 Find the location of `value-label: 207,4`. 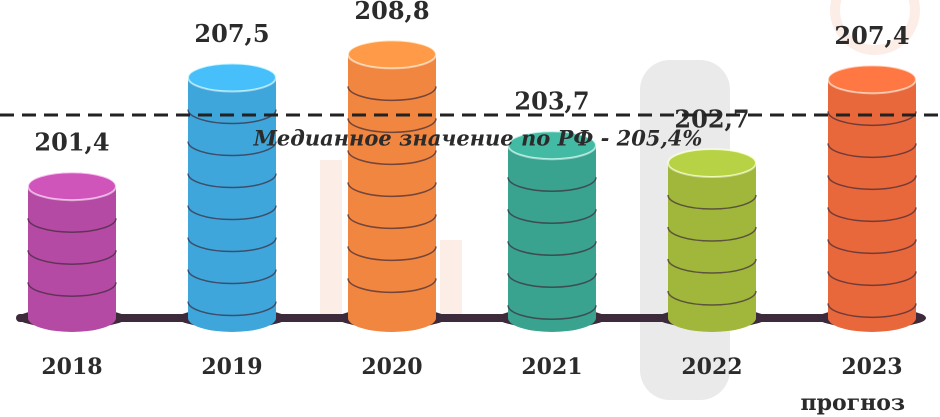

value-label: 207,4 is located at coordinates (871, 35).